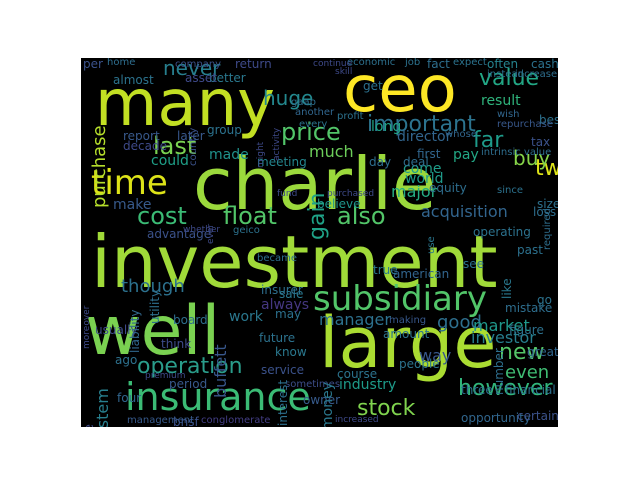 This screenshot has width=640, height=480. What do you see at coordinates (547, 204) in the screenshot?
I see `word: size` at bounding box center [547, 204].